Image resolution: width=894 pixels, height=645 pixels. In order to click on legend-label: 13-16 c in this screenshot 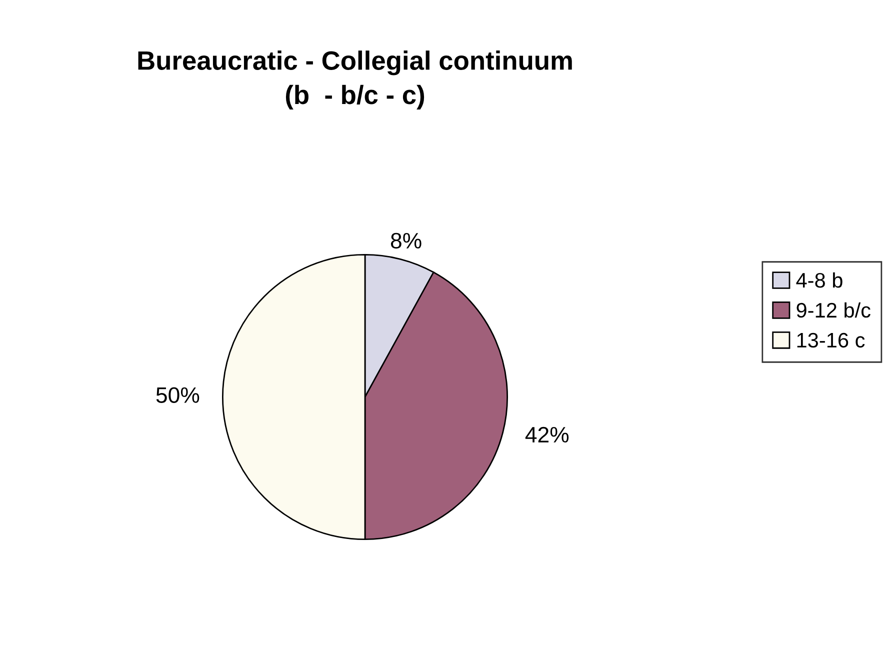, I will do `click(831, 340)`.